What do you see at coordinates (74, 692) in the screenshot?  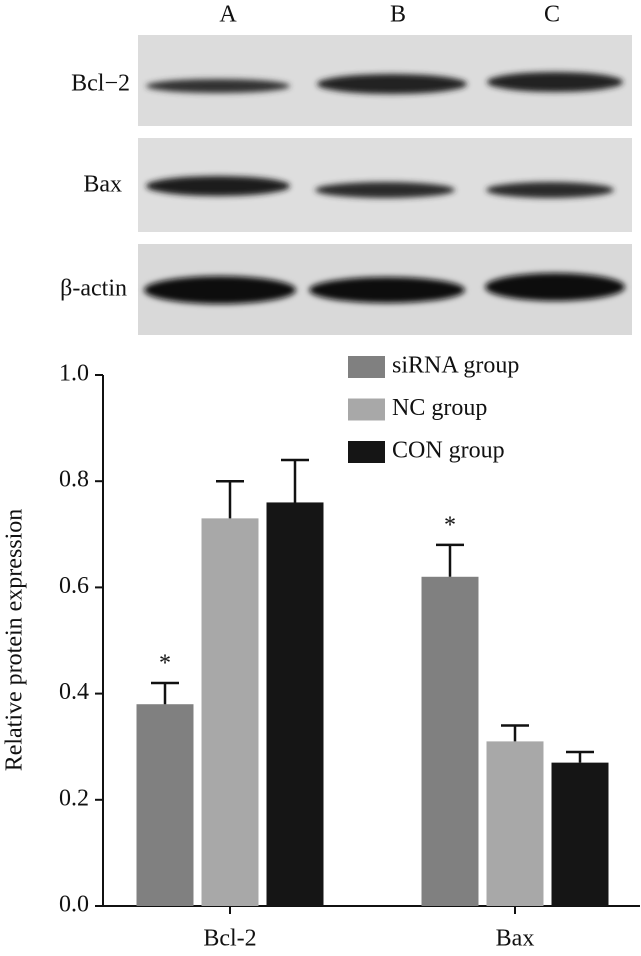 I see `y-tick-label: 0.4` at bounding box center [74, 692].